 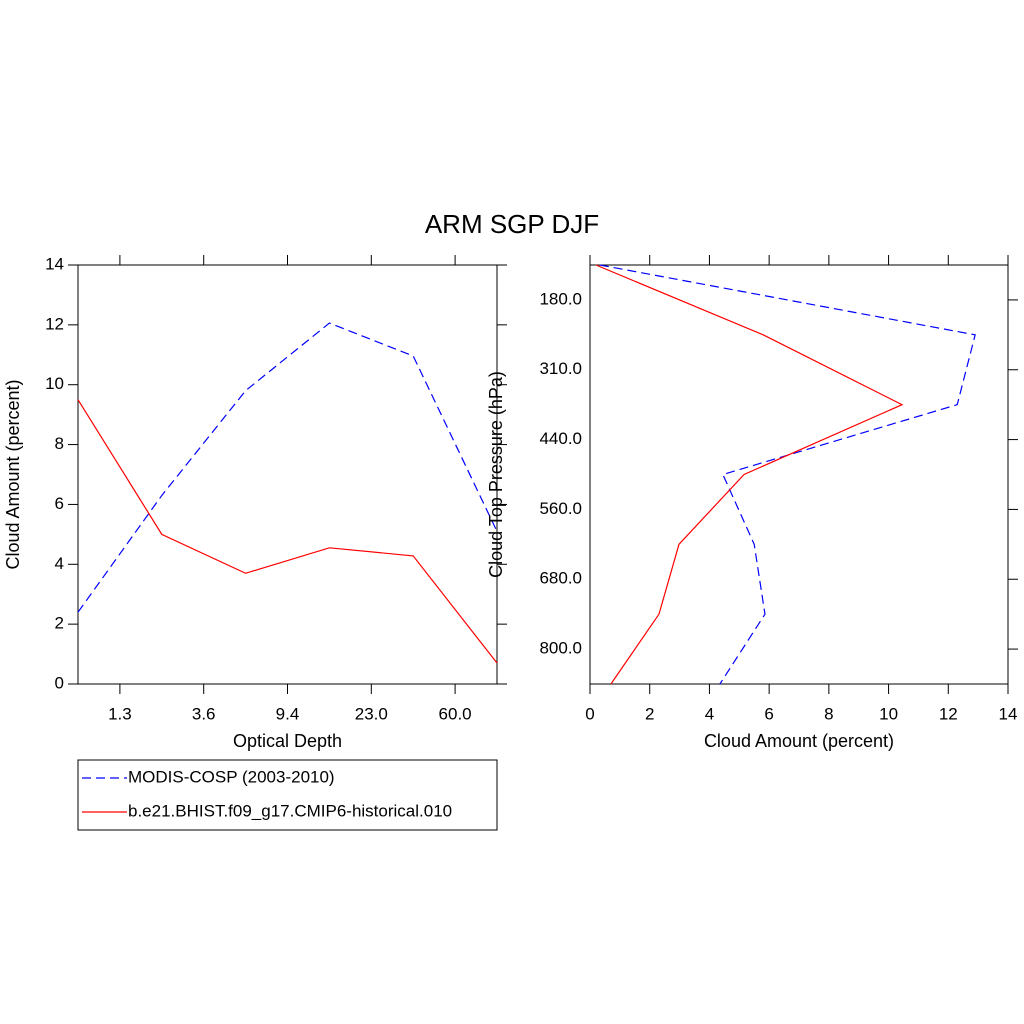 I want to click on legend-label: MODIS-COSP (2003-2010), so click(x=231, y=776).